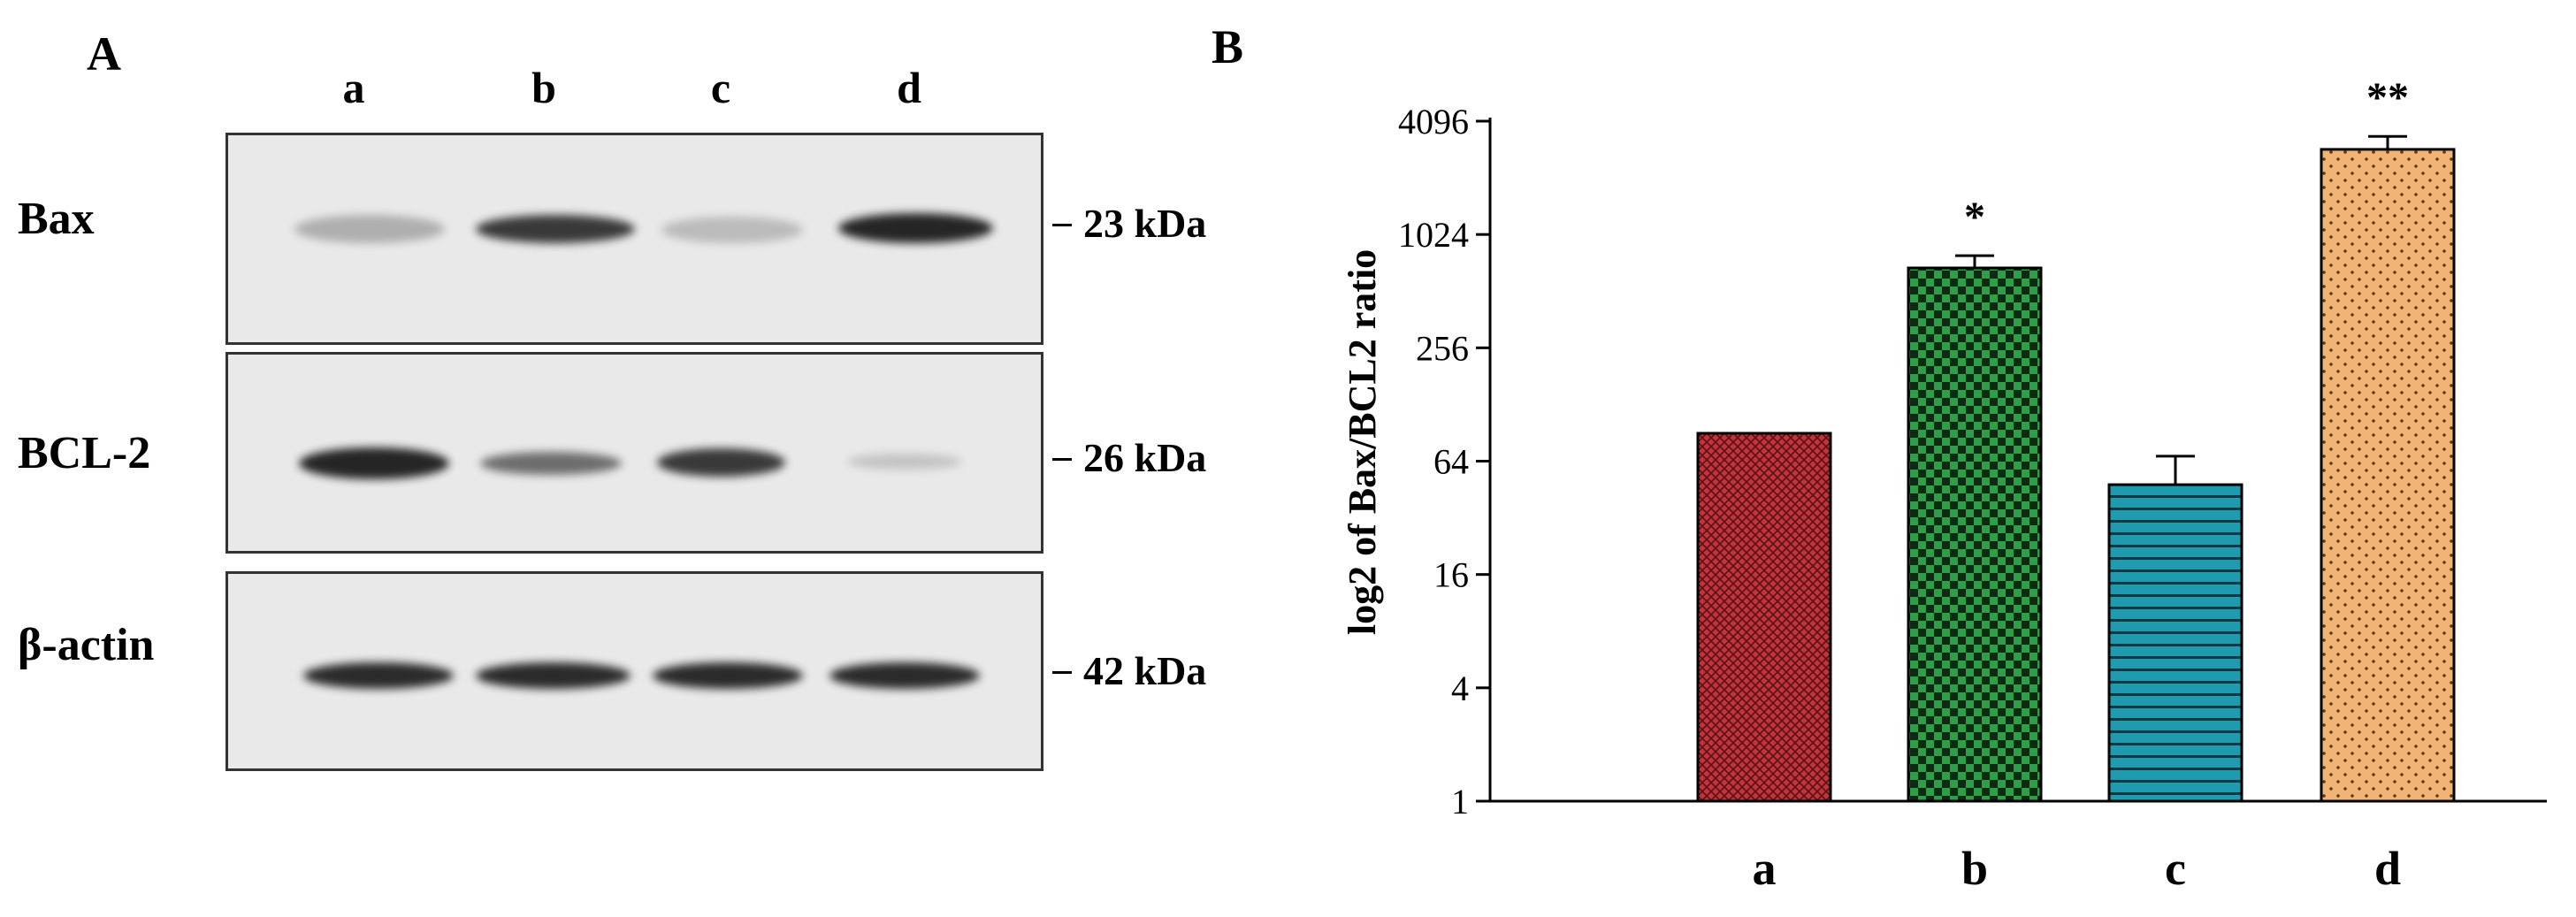  I want to click on panel-a-letter: A, so click(104, 54).